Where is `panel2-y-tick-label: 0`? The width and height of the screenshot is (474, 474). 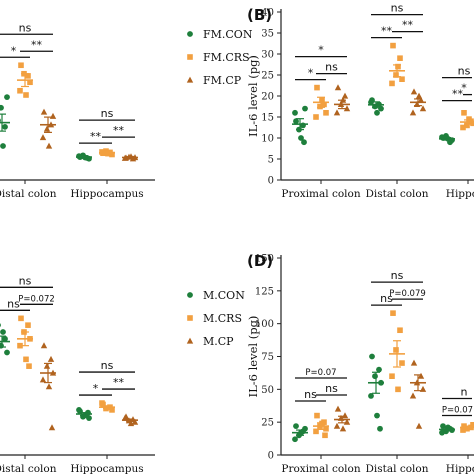 panel2-y-tick-label: 0 is located at coordinates (271, 181).